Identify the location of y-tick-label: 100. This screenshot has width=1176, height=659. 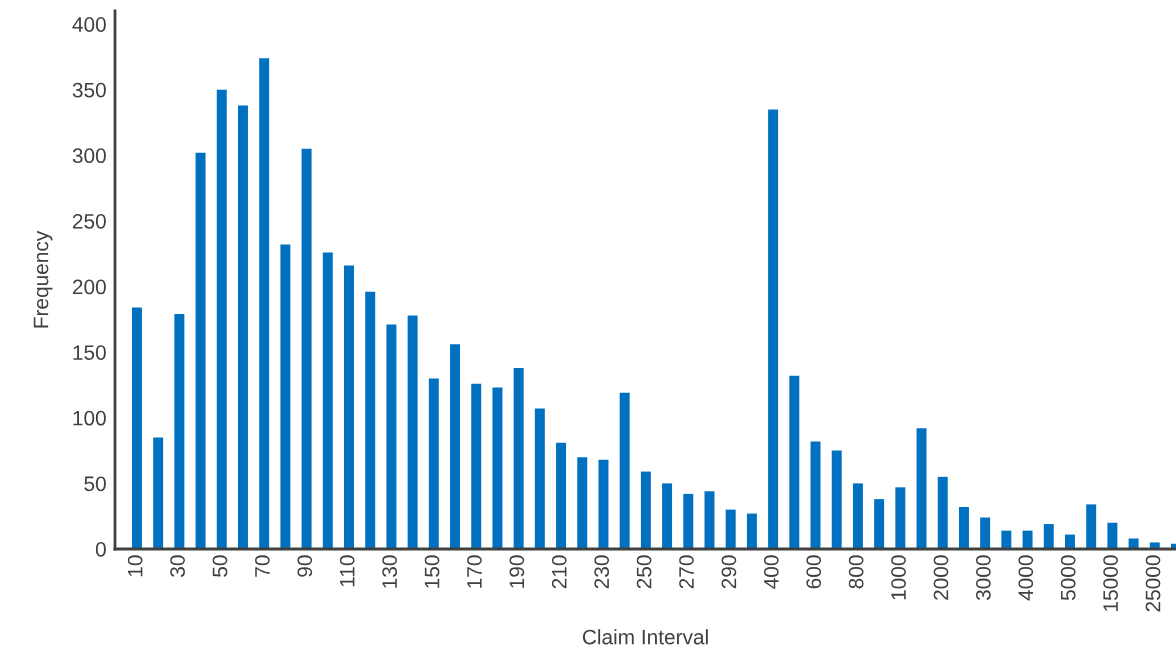
(89, 418).